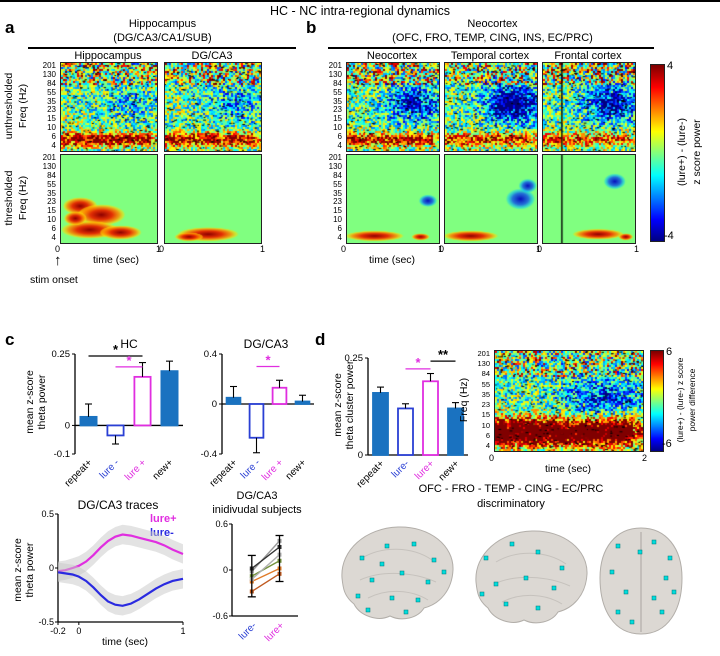  I want to click on spectrogram-hc-unthresholded, so click(109, 107).